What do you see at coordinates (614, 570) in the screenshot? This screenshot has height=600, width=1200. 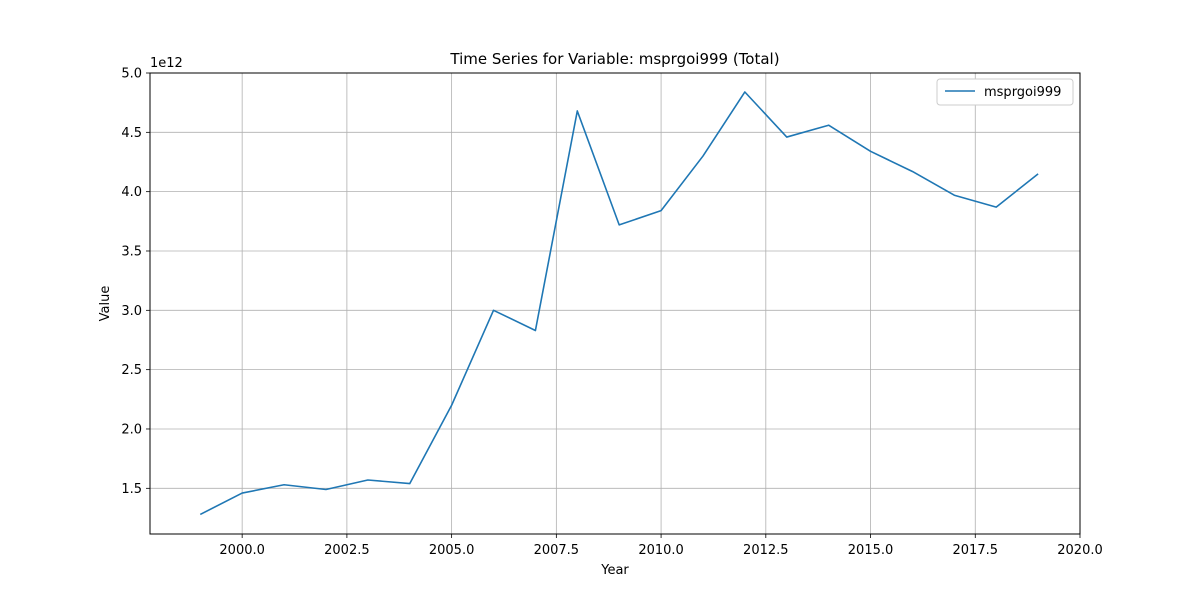 I see `x-axis-label: Year` at bounding box center [614, 570].